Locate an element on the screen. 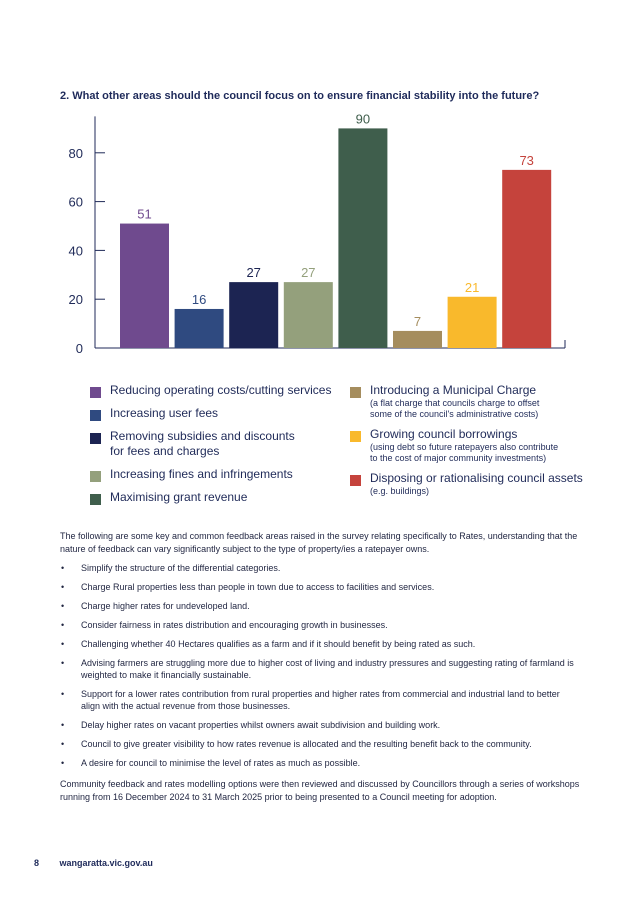 The width and height of the screenshot is (637, 901). legend-item: Maximising grant revenue is located at coordinates (220, 497).